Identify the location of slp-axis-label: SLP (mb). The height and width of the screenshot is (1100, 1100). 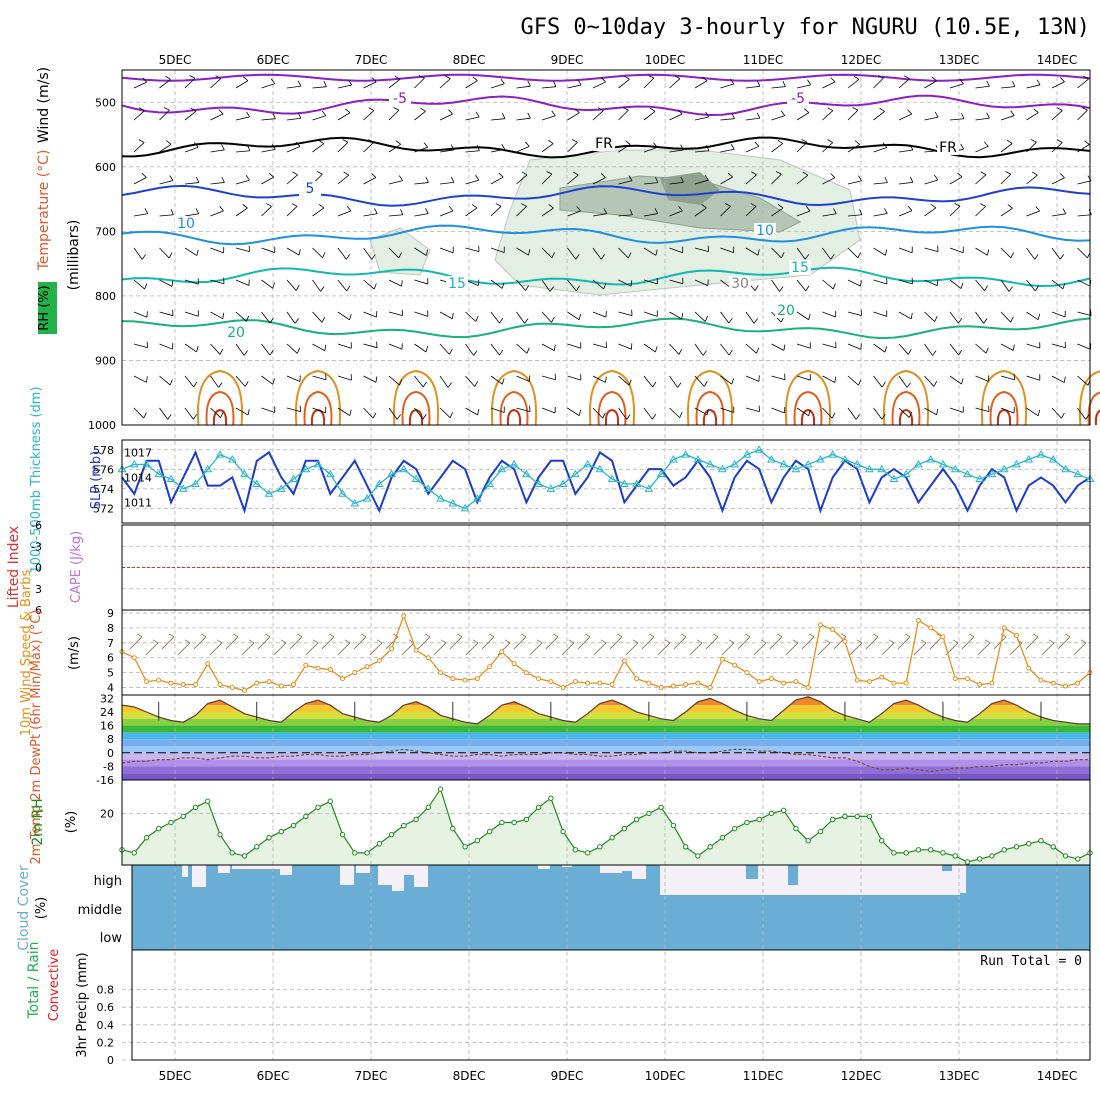
(96, 480).